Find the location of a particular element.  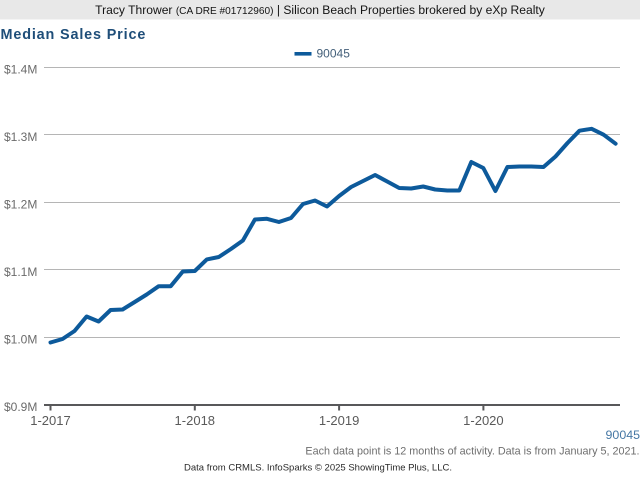

svg-text: Median Sales Price is located at coordinates (74, 35).